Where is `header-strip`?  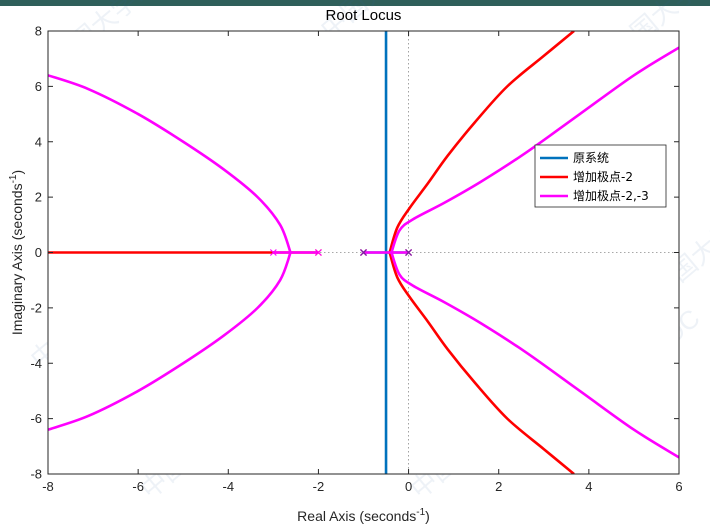
header-strip is located at coordinates (355, 3).